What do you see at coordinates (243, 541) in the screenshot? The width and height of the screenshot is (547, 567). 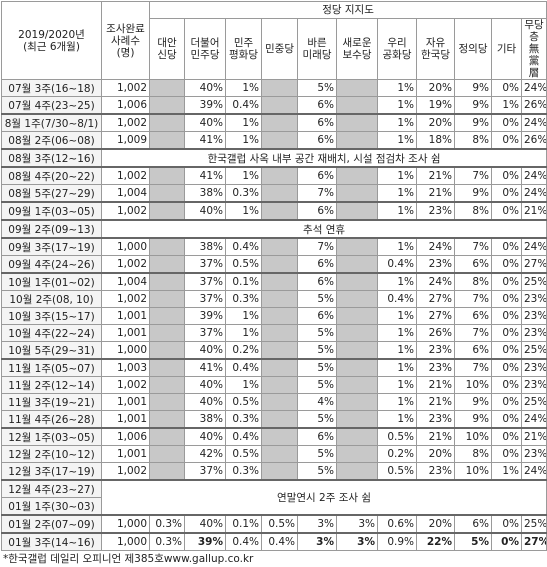 I see `value-cell: 0.4%` at bounding box center [243, 541].